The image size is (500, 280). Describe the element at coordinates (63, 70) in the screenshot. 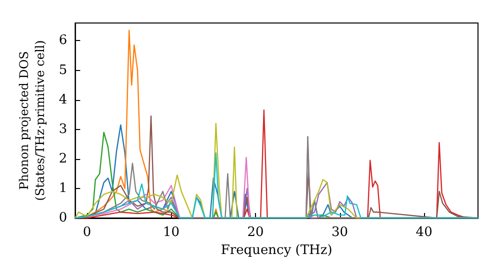

I see `y-tick-label: 5` at that location.